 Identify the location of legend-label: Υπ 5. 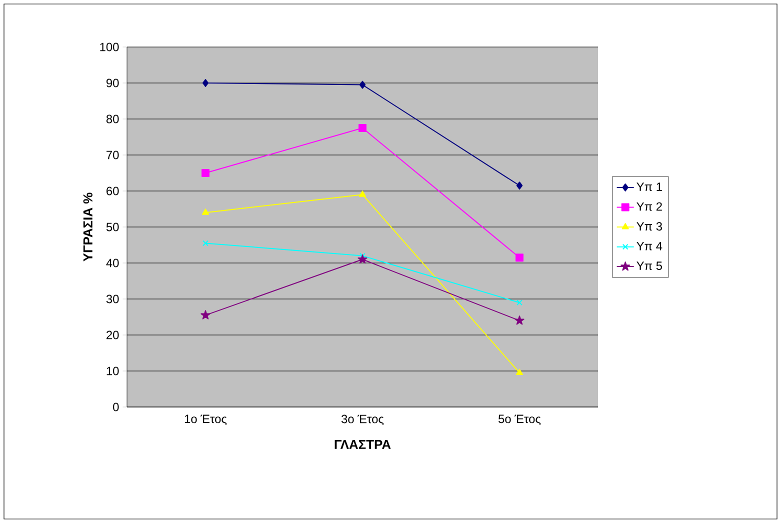
(649, 266).